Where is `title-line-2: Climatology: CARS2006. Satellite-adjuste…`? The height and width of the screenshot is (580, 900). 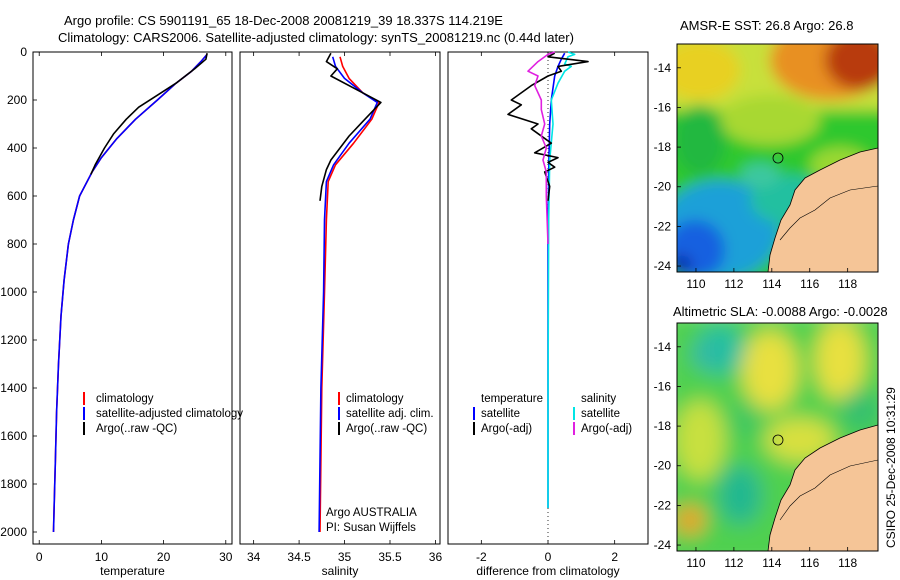
title-line-2: Climatology: CARS2006. Satellite-adjuste… is located at coordinates (316, 37).